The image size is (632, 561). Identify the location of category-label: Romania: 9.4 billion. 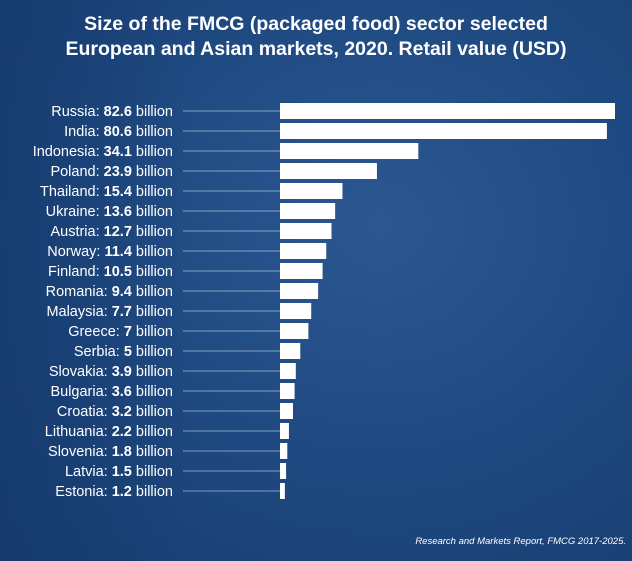
(109, 292).